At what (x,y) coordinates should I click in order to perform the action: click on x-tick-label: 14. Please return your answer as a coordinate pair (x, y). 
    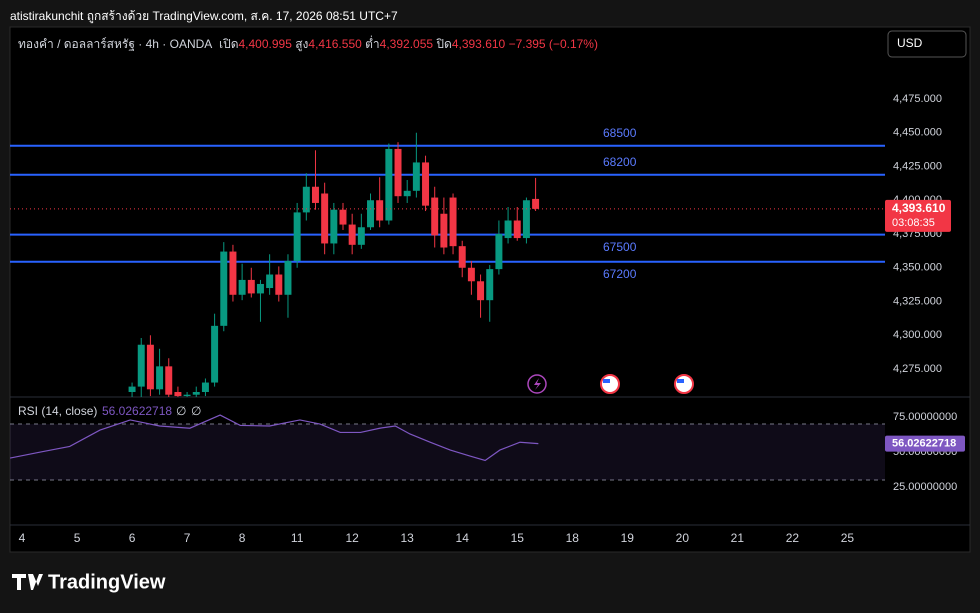
    Looking at the image, I should click on (463, 538).